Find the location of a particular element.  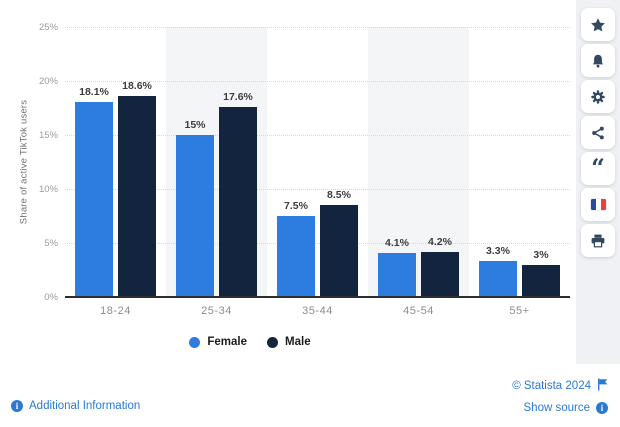

language-button is located at coordinates (598, 204).